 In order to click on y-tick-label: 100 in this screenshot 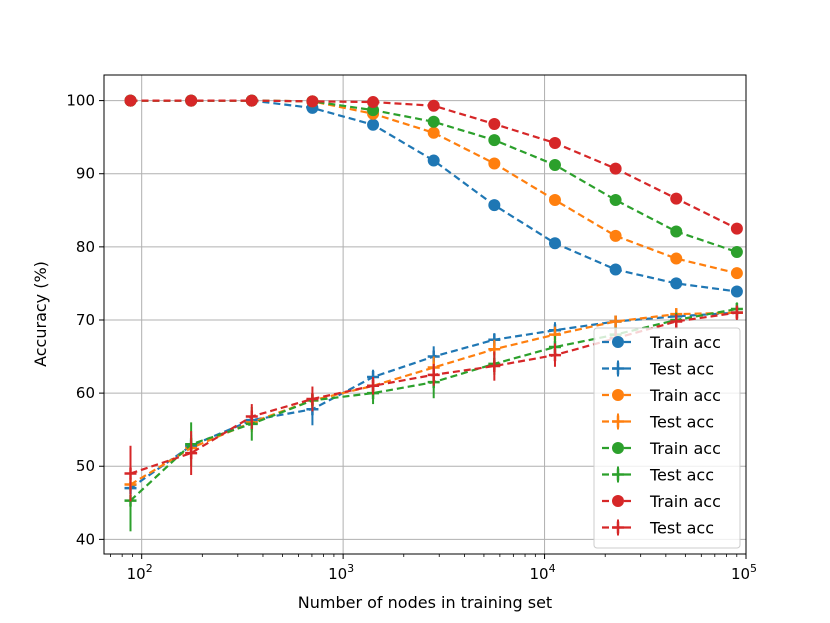, I will do `click(80, 101)`.